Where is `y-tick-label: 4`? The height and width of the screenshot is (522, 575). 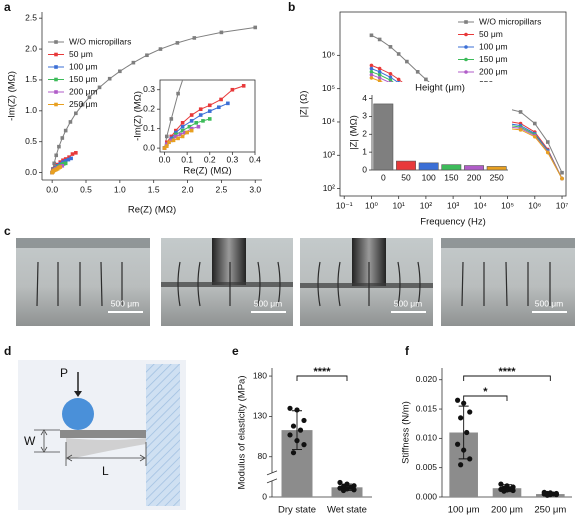 y-tick-label: 4 is located at coordinates (364, 98).